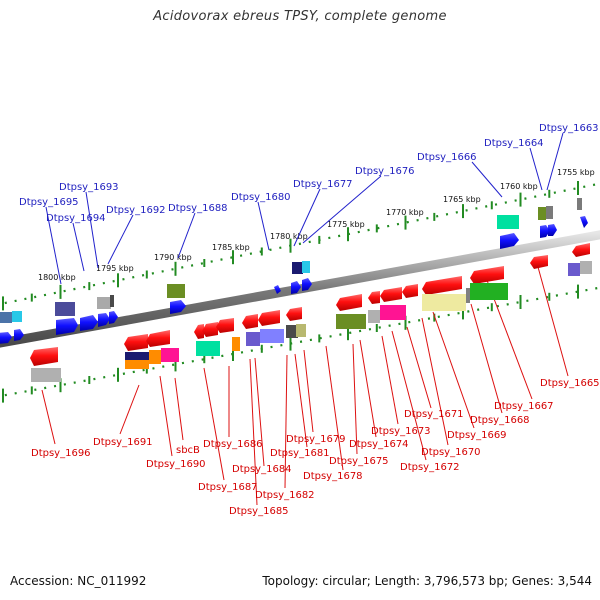 The height and width of the screenshot is (600, 600). What do you see at coordinates (570, 383) in the screenshot?
I see `gene-label: Dtpsy_1665` at bounding box center [570, 383].